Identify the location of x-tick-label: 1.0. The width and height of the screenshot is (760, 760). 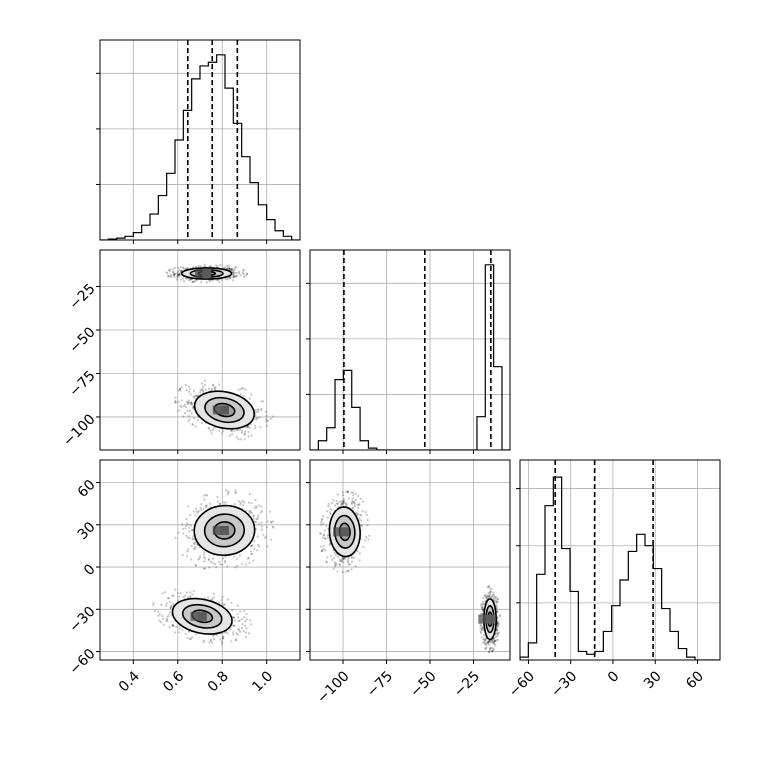
(262, 681).